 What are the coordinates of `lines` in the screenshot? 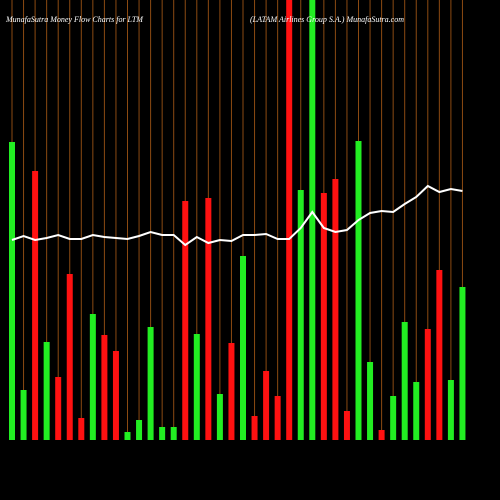 It's located at (237, 215).